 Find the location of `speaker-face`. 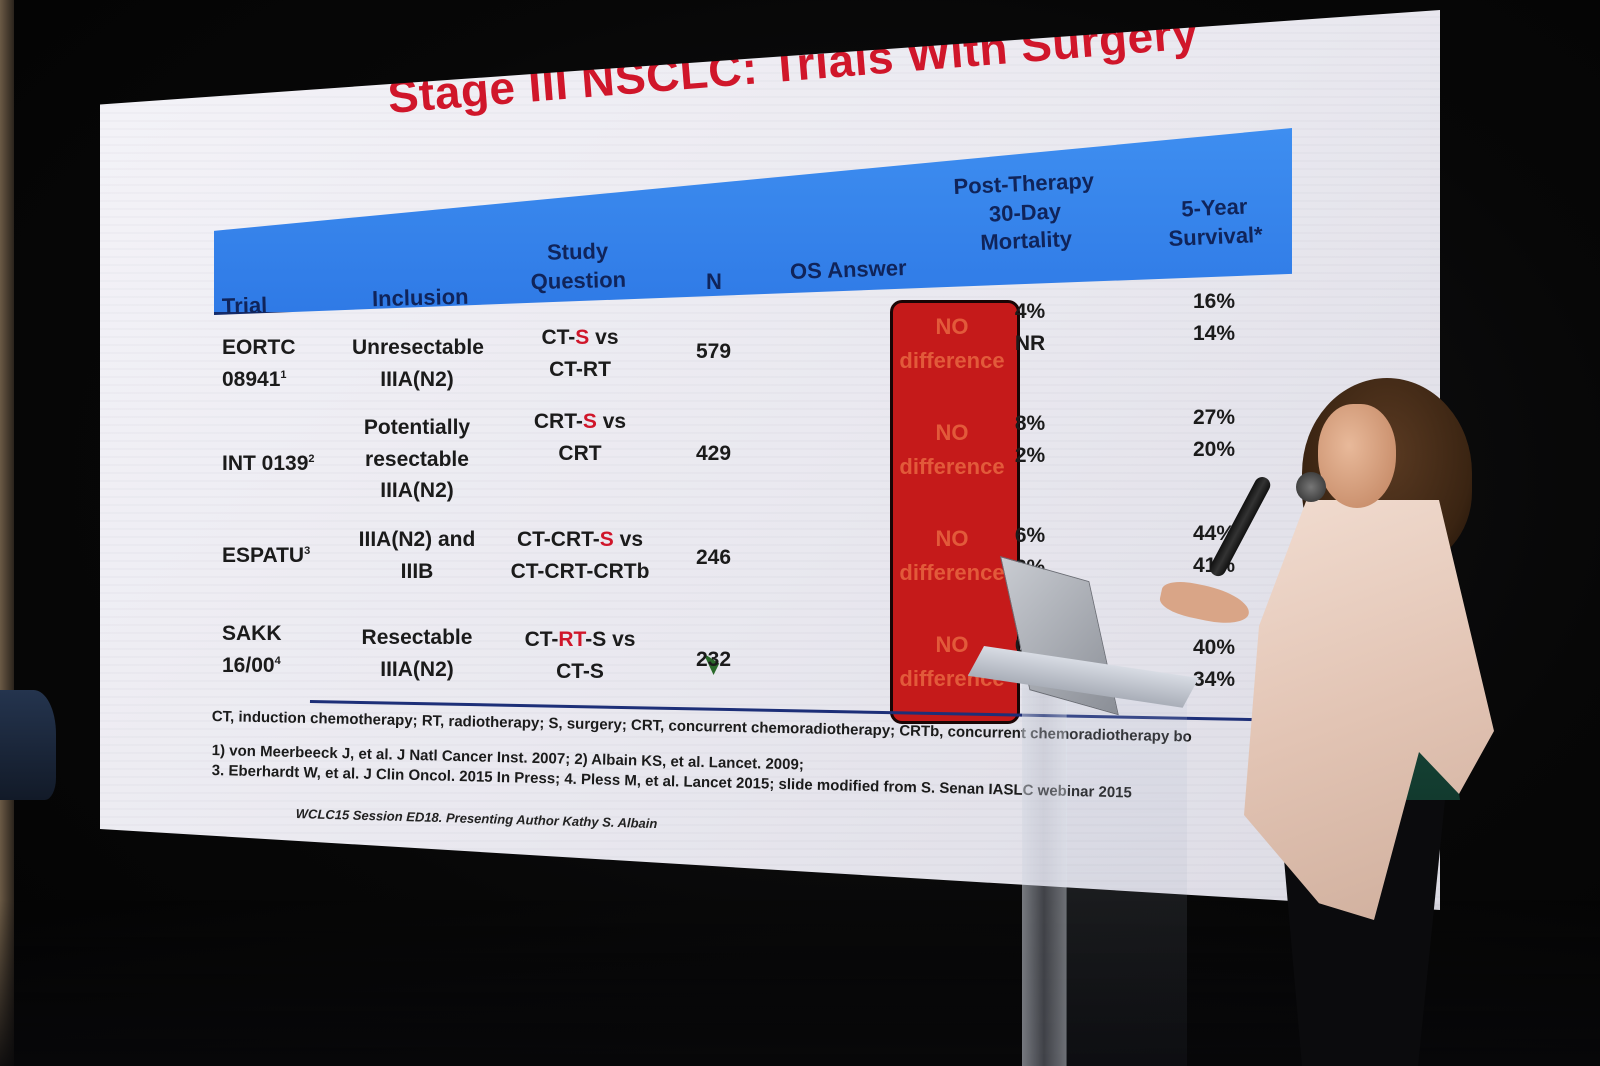

speaker-face is located at coordinates (1357, 456).